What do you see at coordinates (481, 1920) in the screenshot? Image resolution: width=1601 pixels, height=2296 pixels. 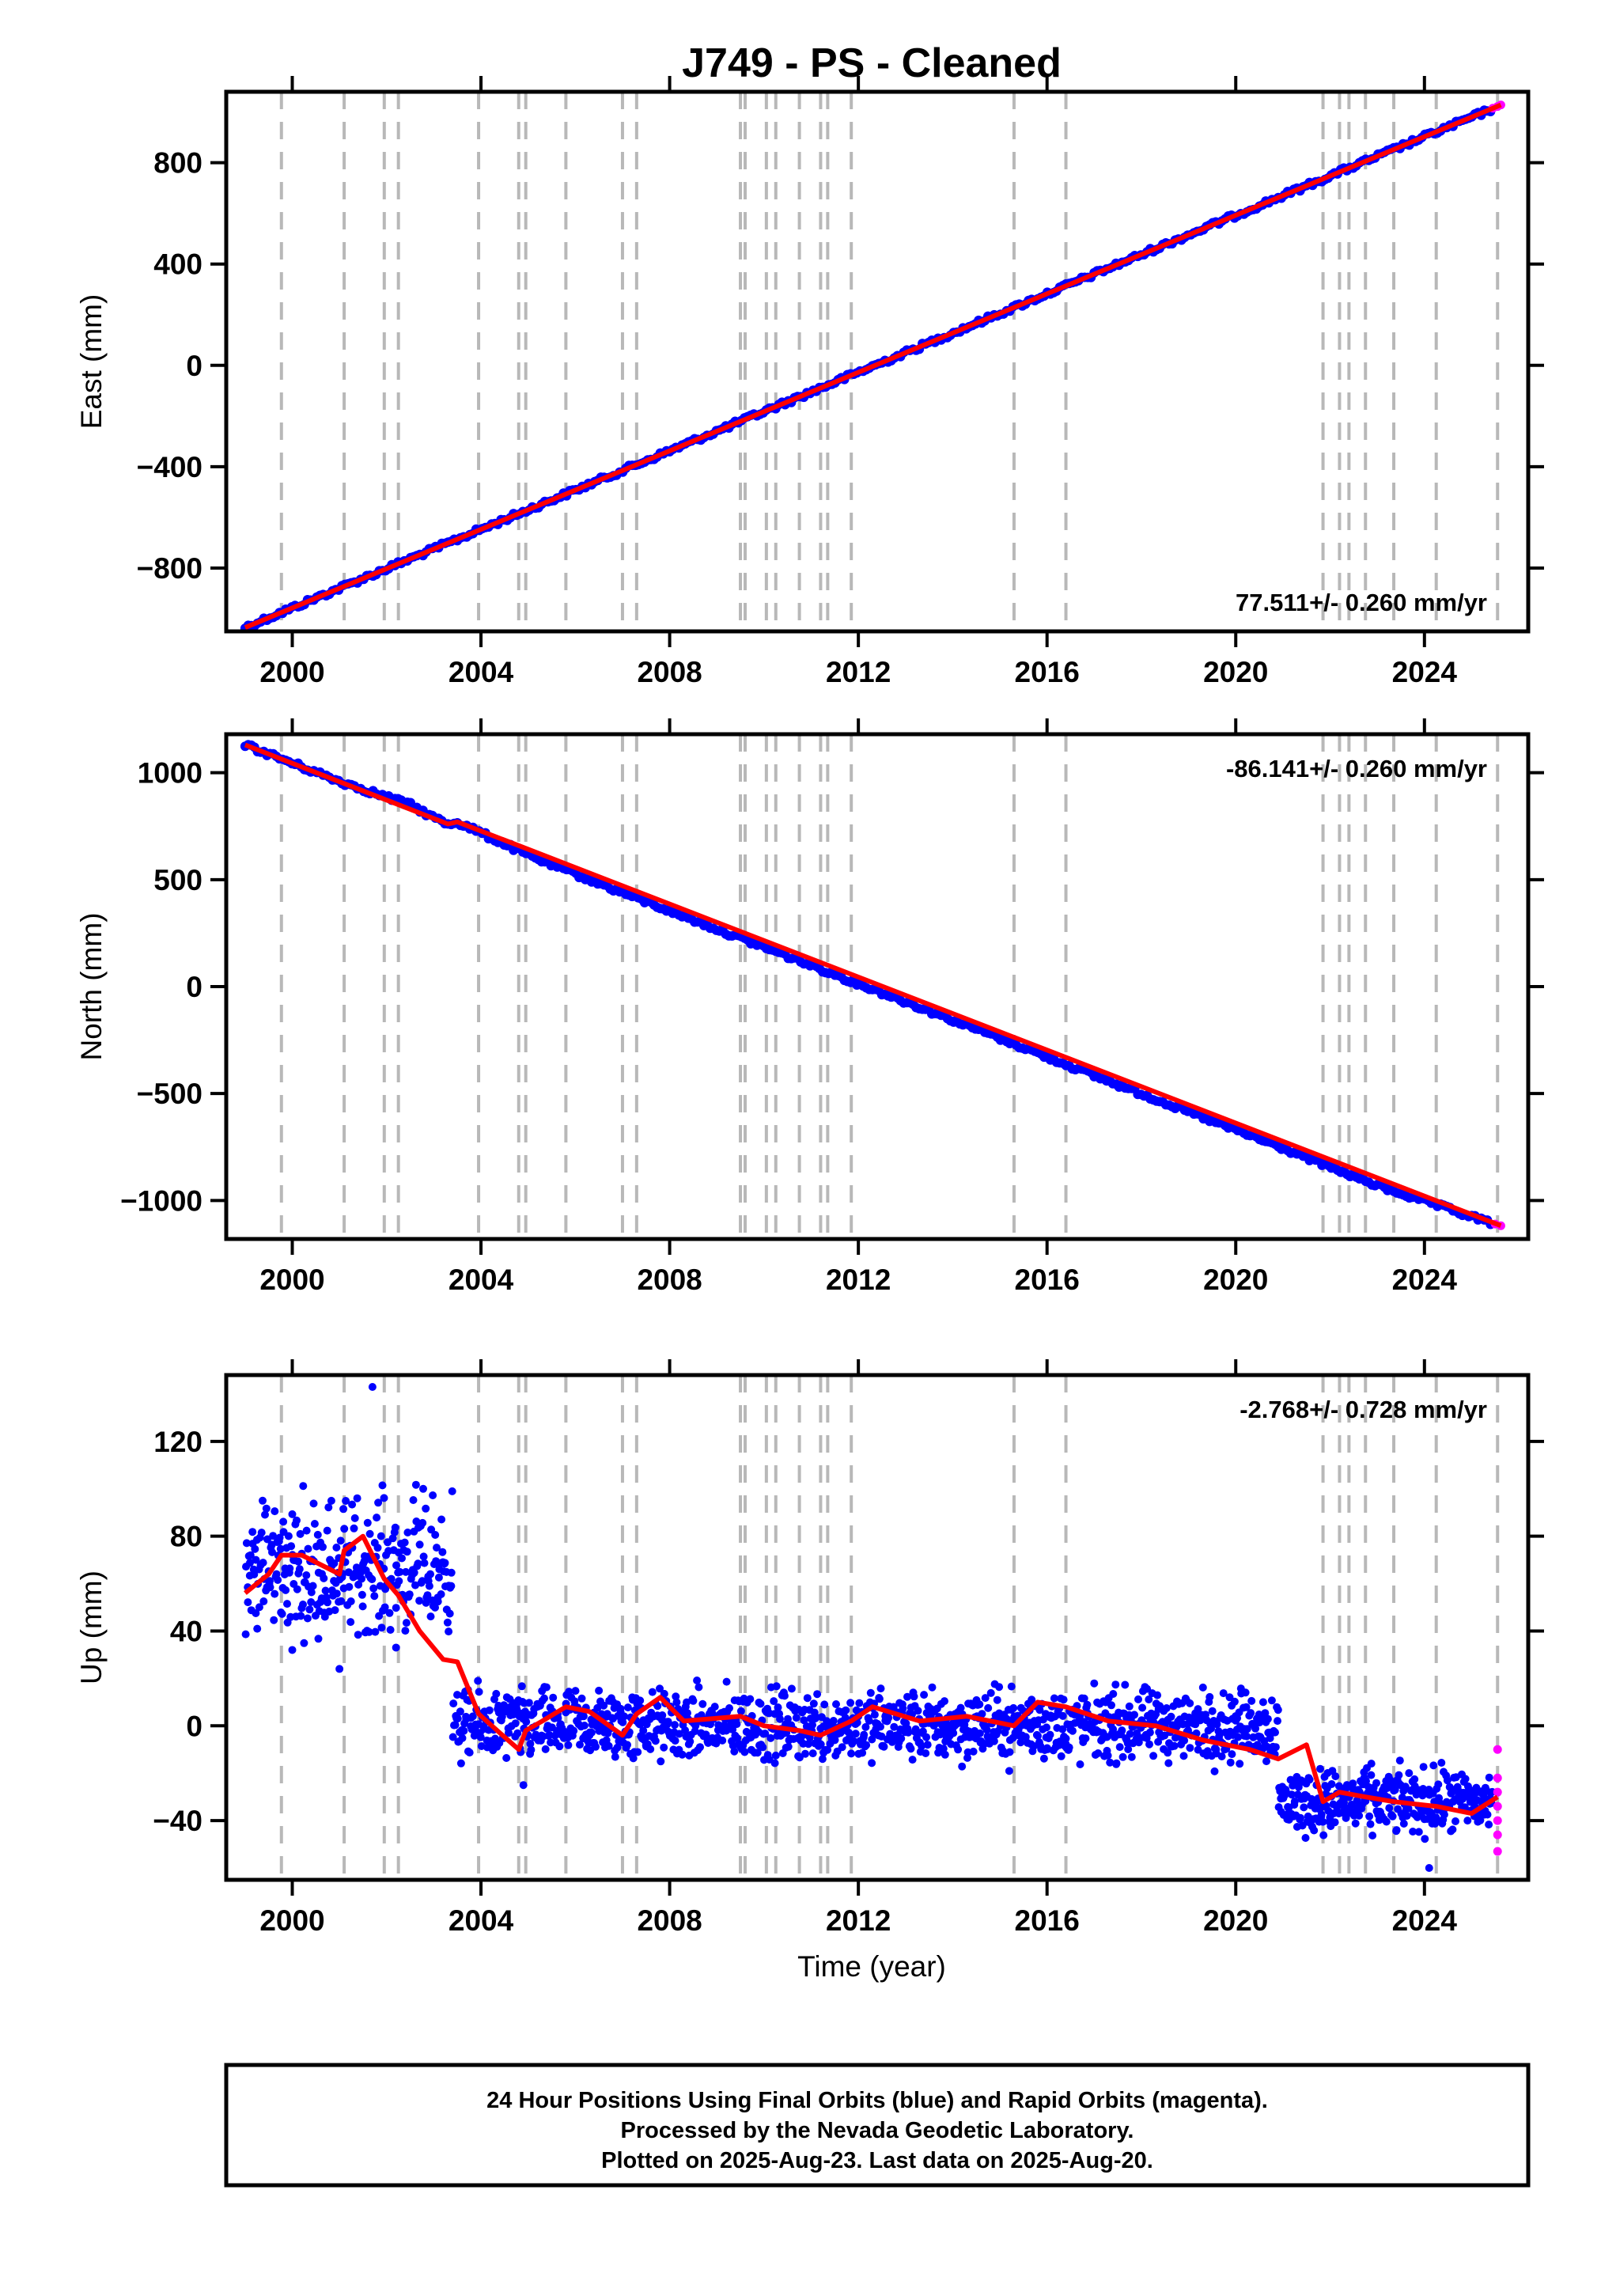 I see `x-tick-label: 2004` at bounding box center [481, 1920].